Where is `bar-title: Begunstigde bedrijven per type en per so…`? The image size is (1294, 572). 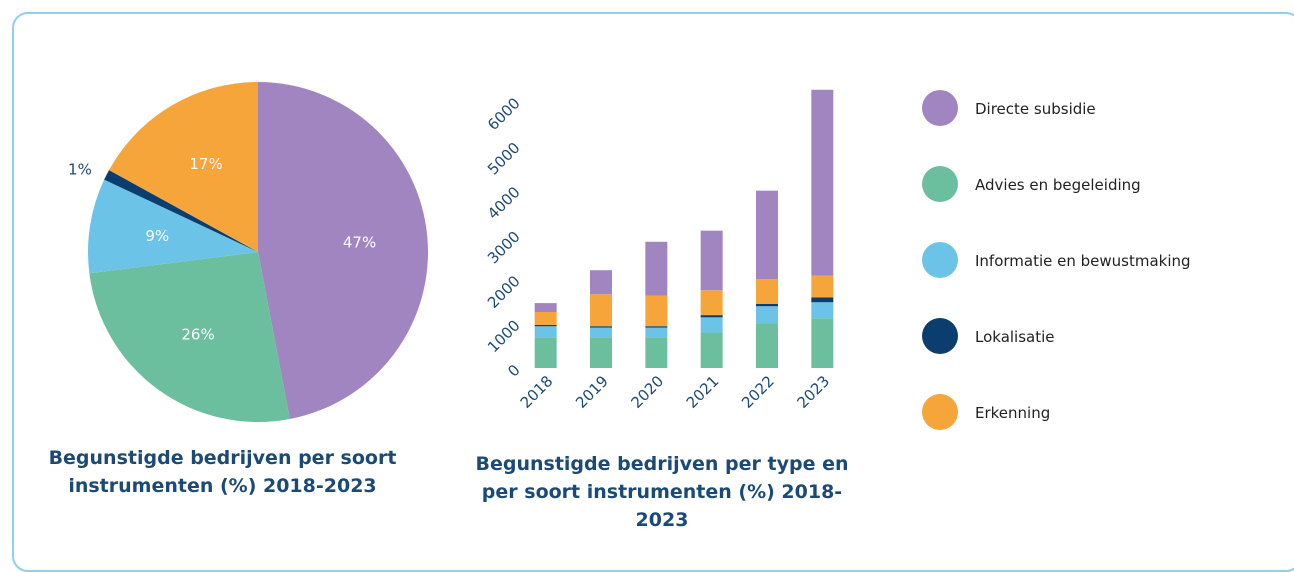 bar-title: Begunstigde bedrijven per type en per so… is located at coordinates (662, 492).